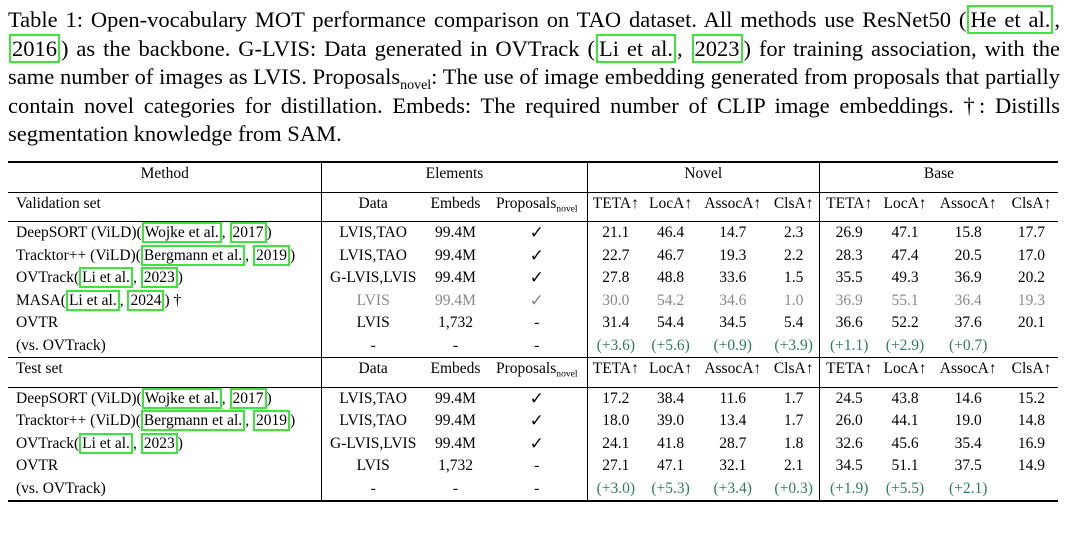  Describe the element at coordinates (34, 48) in the screenshot. I see `citation-he-year: 2016` at that location.